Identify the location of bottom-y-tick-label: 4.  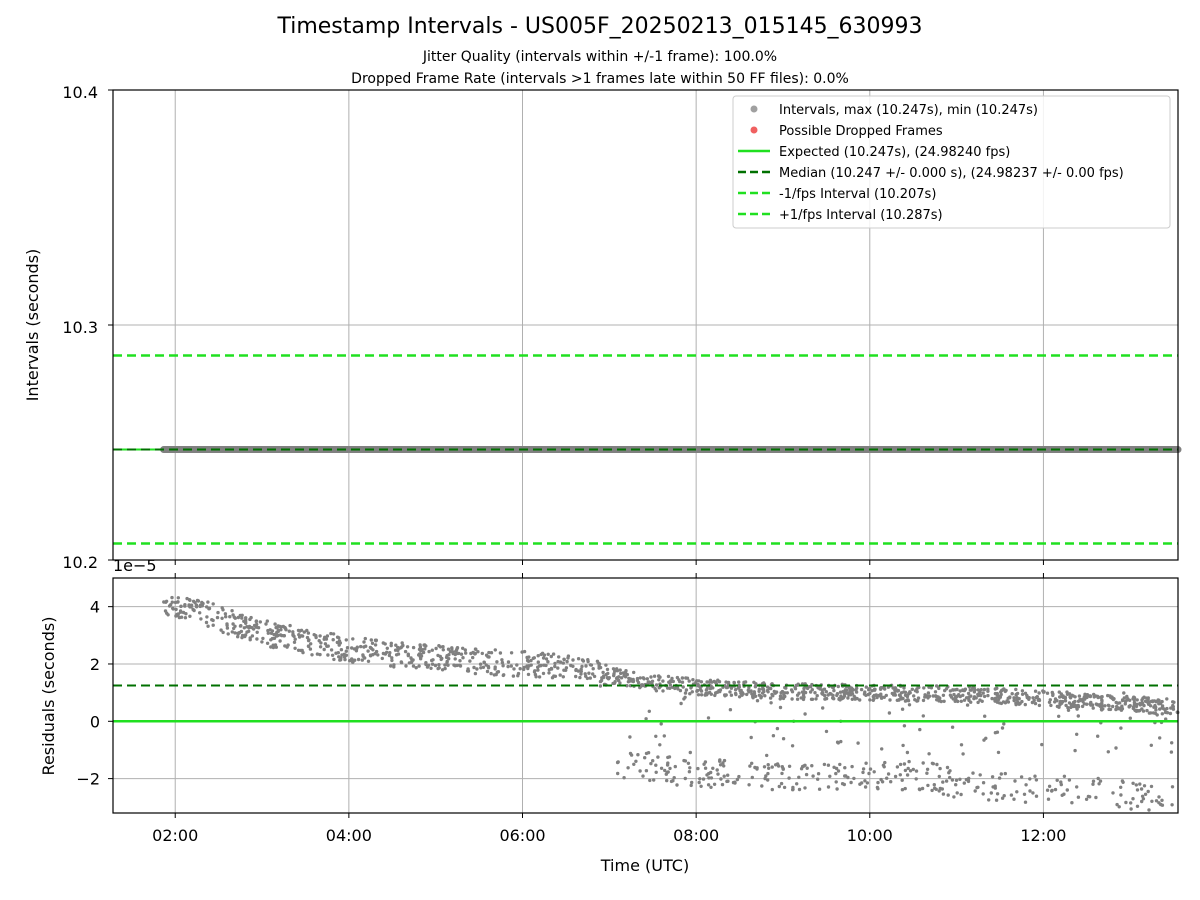
(95, 607).